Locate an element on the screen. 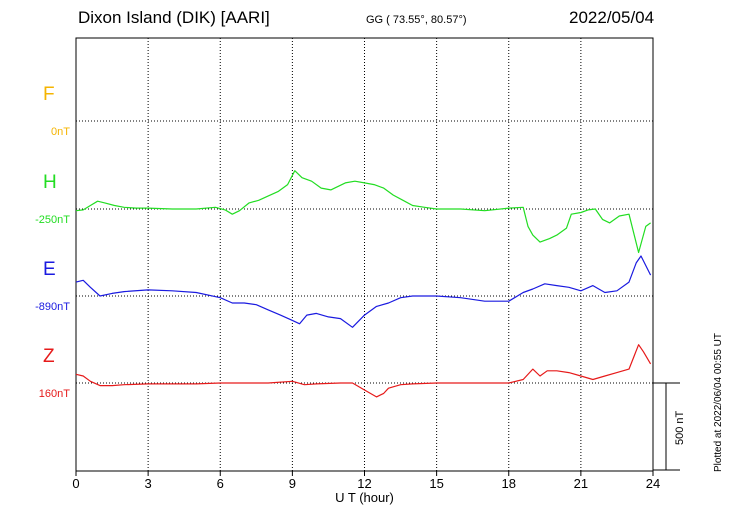  x-tick-label: 12 is located at coordinates (364, 483).